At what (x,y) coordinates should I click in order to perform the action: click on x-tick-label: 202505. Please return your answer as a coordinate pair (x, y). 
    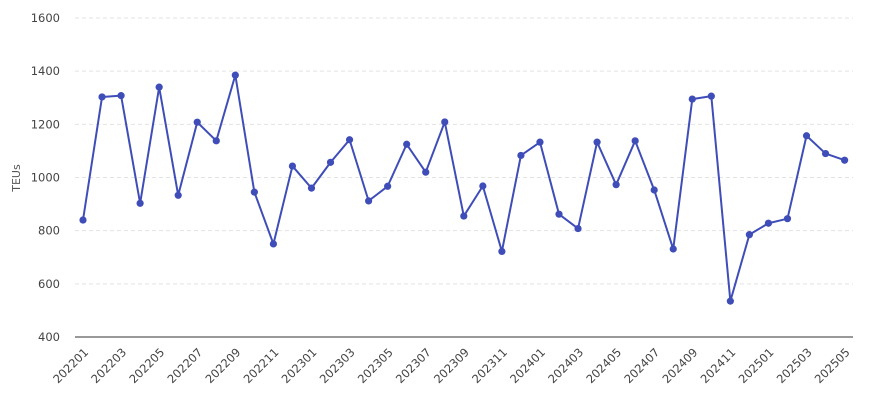
    Looking at the image, I should click on (832, 365).